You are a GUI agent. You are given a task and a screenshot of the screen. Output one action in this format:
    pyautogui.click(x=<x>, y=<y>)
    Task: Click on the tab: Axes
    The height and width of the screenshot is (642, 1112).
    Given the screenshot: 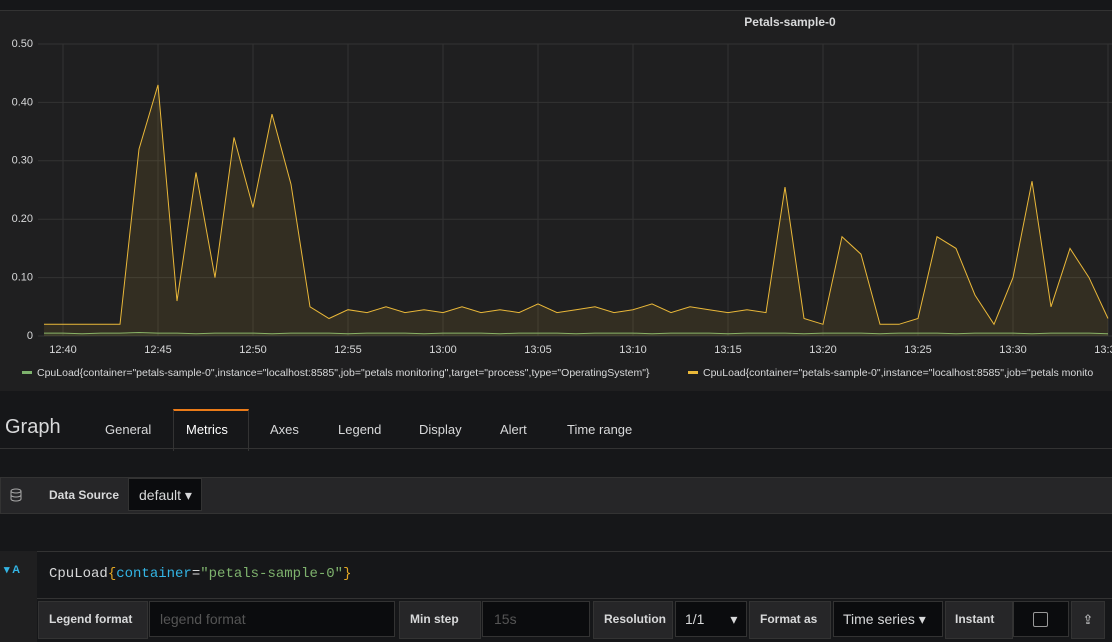 What is the action you would take?
    pyautogui.click(x=284, y=429)
    